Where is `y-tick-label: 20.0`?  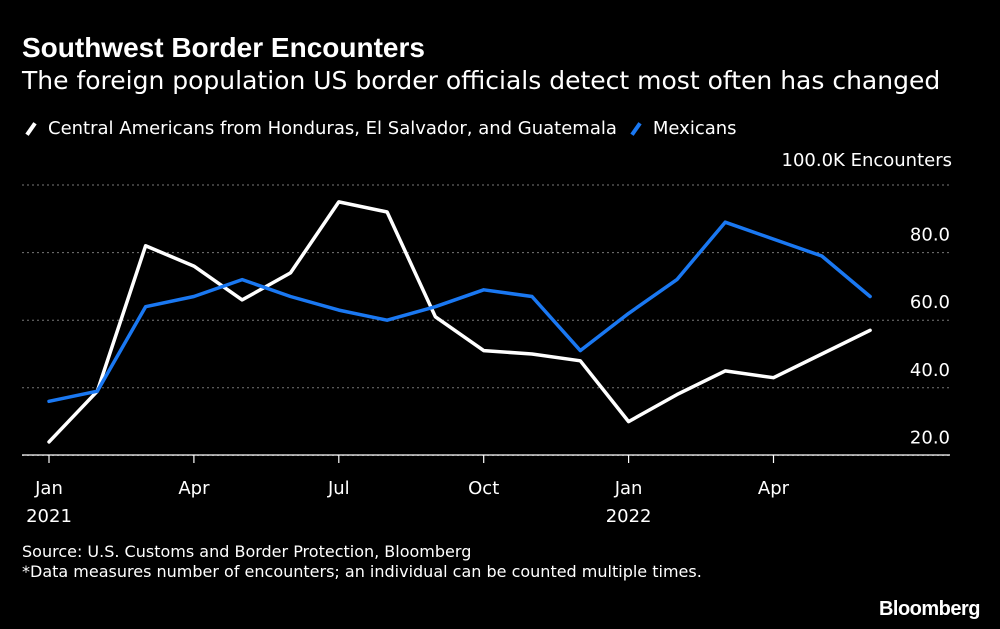
y-tick-label: 20.0 is located at coordinates (930, 437).